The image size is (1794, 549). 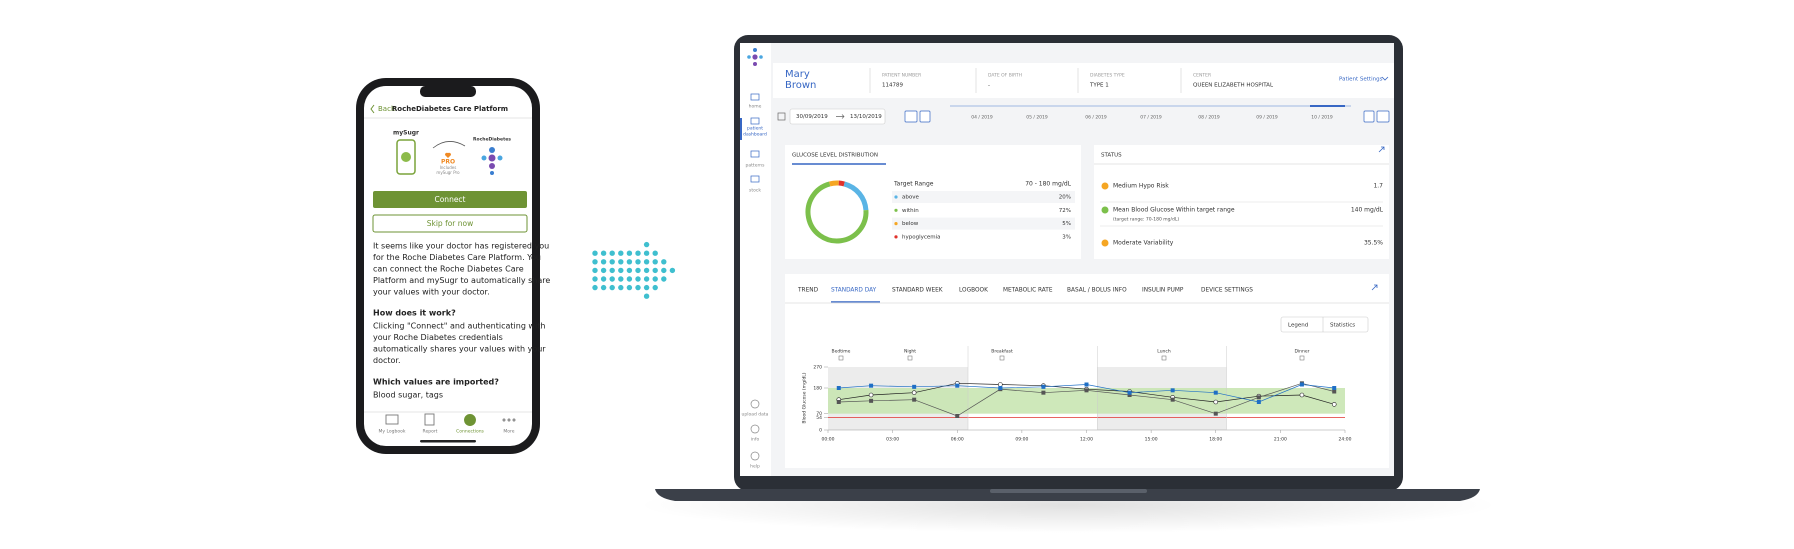 I want to click on tab-label: More, so click(x=508, y=432).